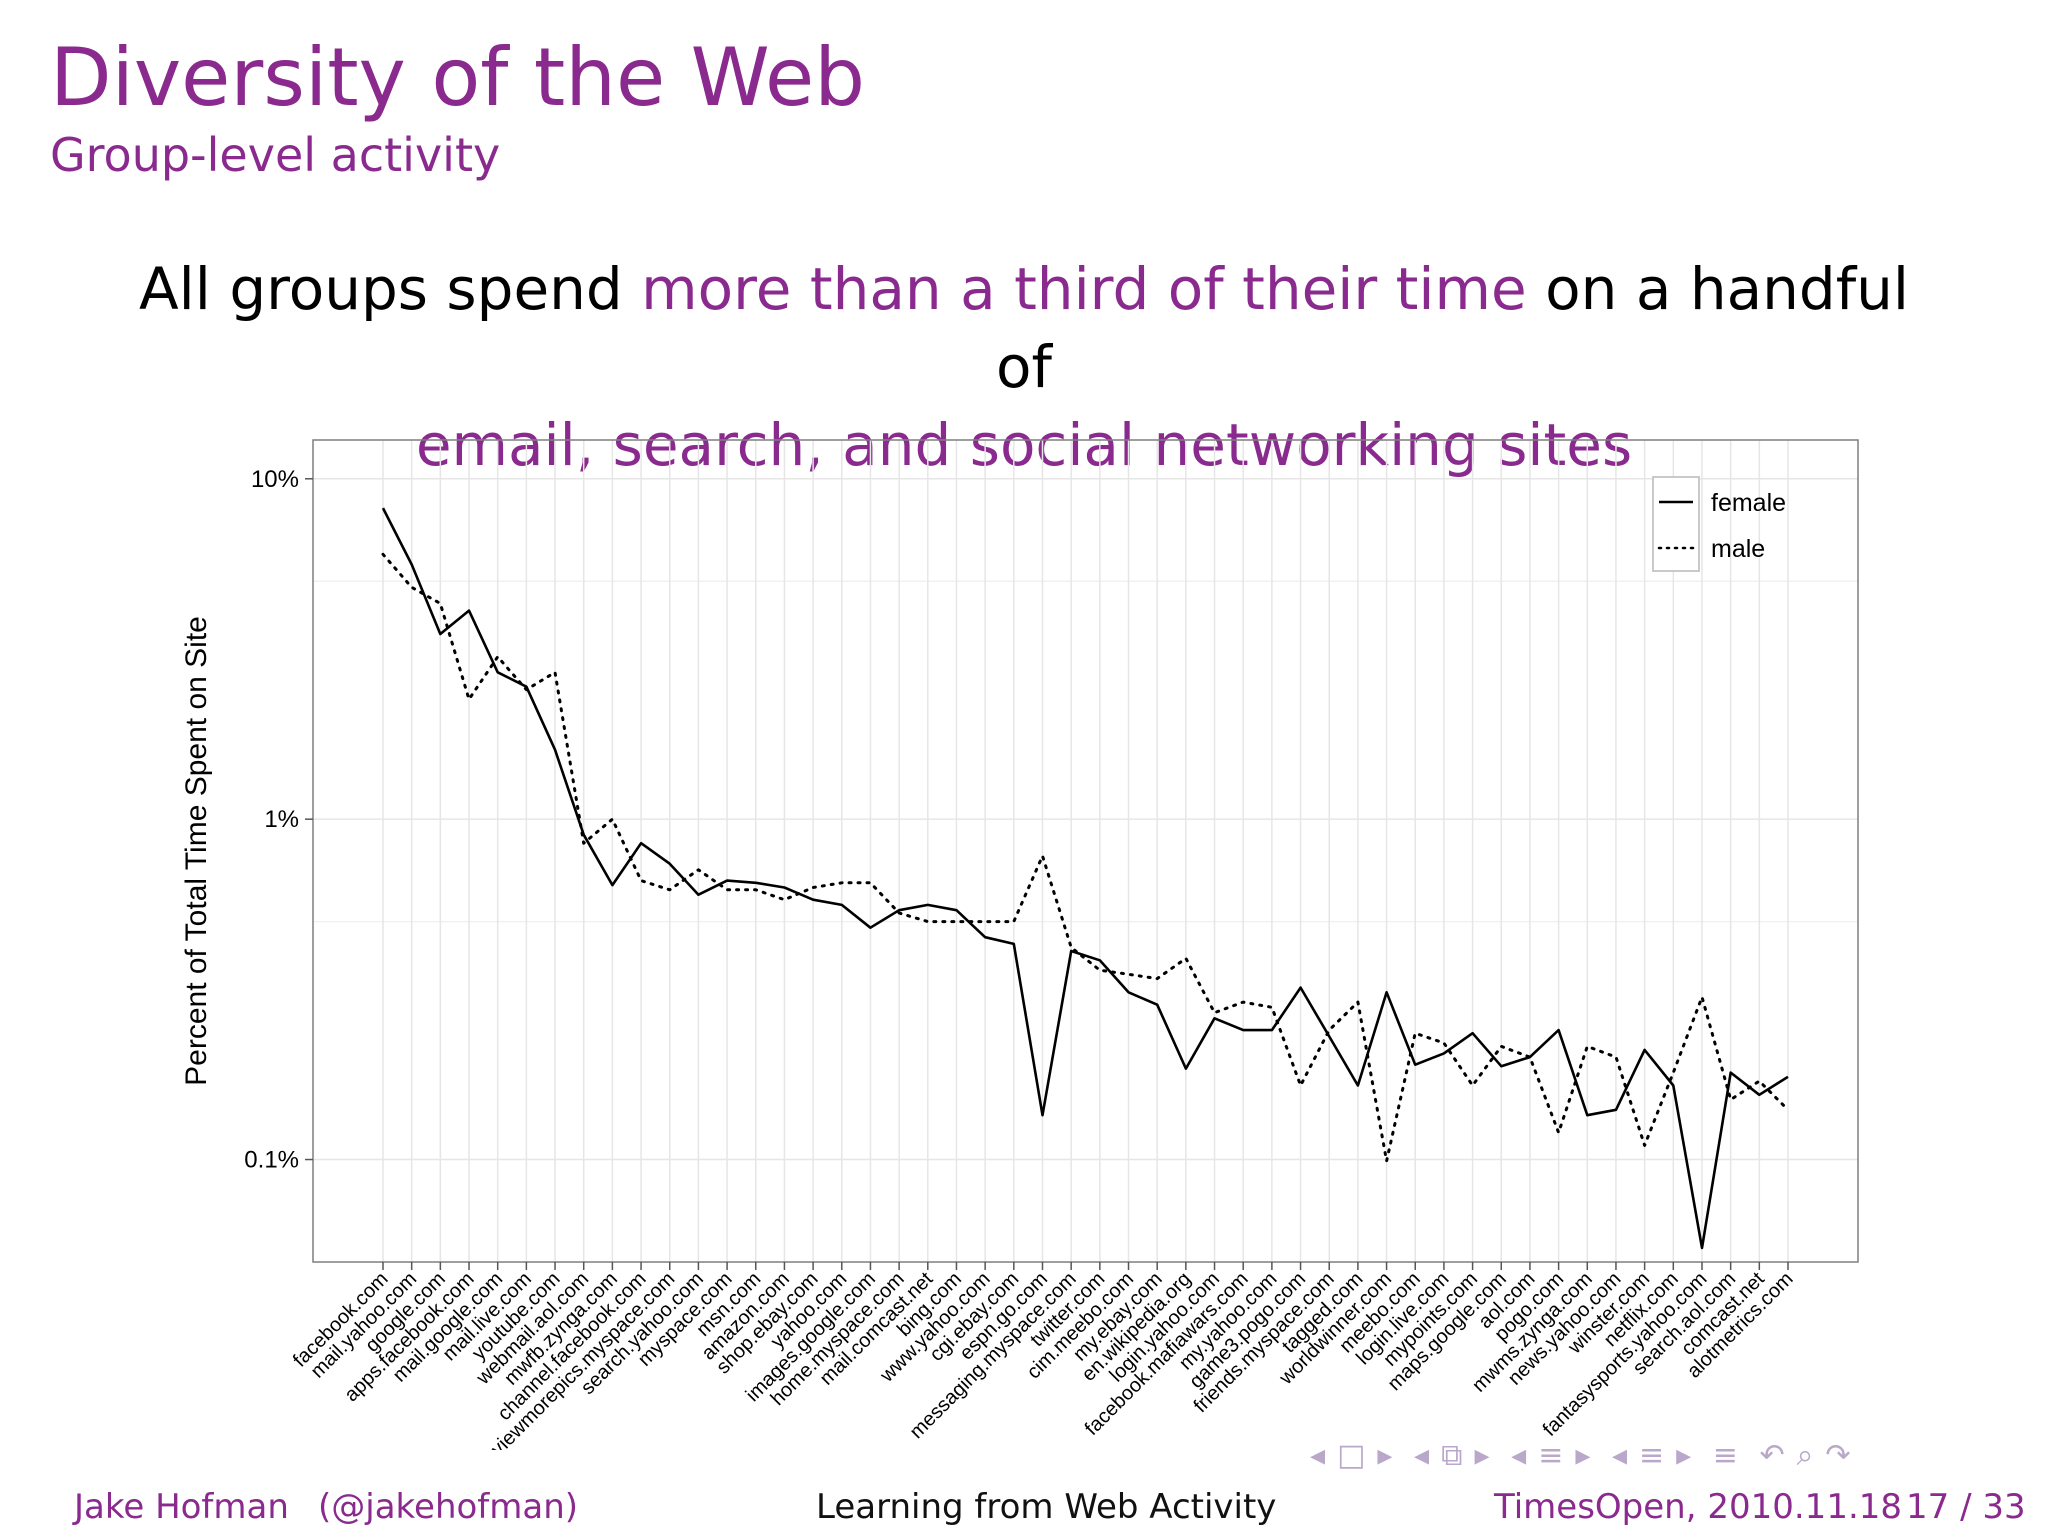 Image resolution: width=2048 pixels, height=1536 pixels. Describe the element at coordinates (1084, 289) in the screenshot. I see `headline-highlight: more than a third of their time` at that location.